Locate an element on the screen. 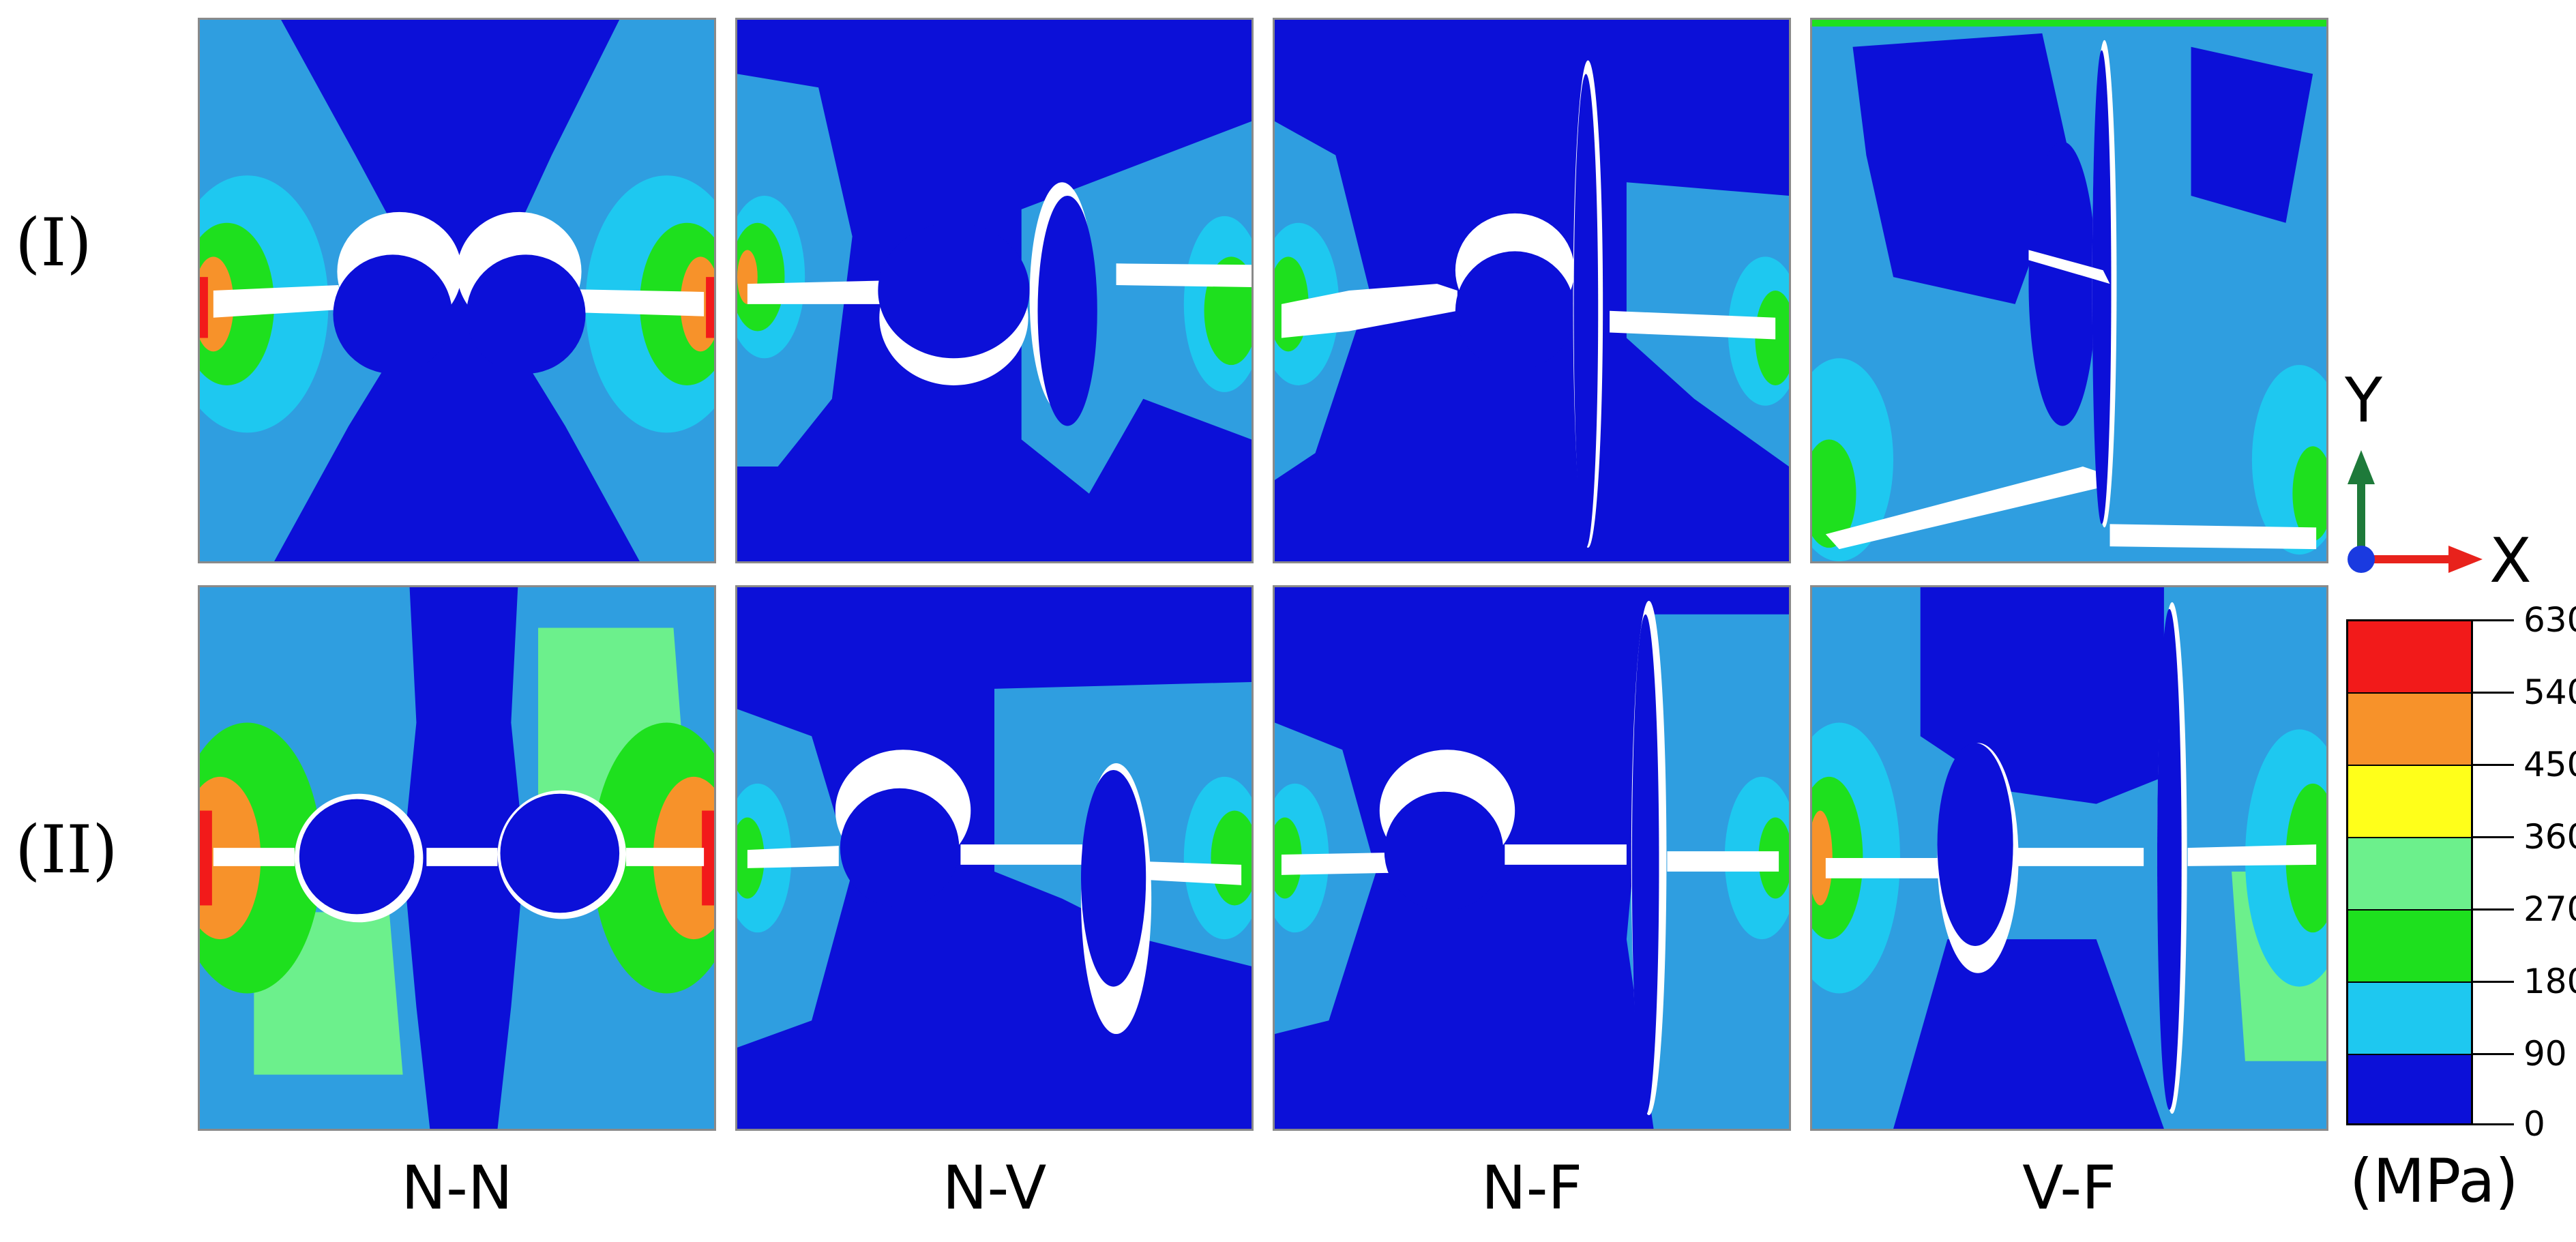 This screenshot has width=2576, height=1242. col-label-vf: V-F is located at coordinates (2069, 1188).